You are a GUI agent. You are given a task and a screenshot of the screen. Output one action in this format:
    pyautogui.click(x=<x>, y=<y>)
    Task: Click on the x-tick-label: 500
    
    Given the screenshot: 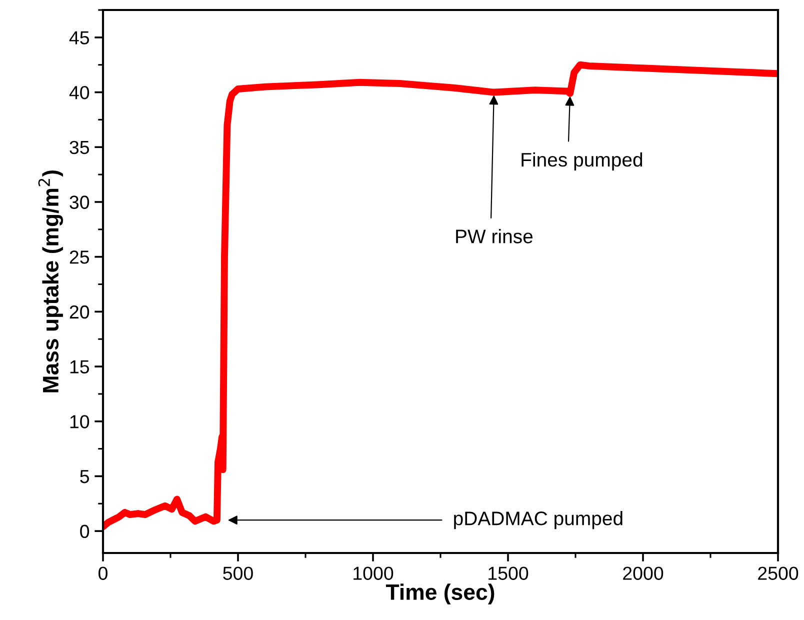 What is the action you would take?
    pyautogui.click(x=238, y=573)
    